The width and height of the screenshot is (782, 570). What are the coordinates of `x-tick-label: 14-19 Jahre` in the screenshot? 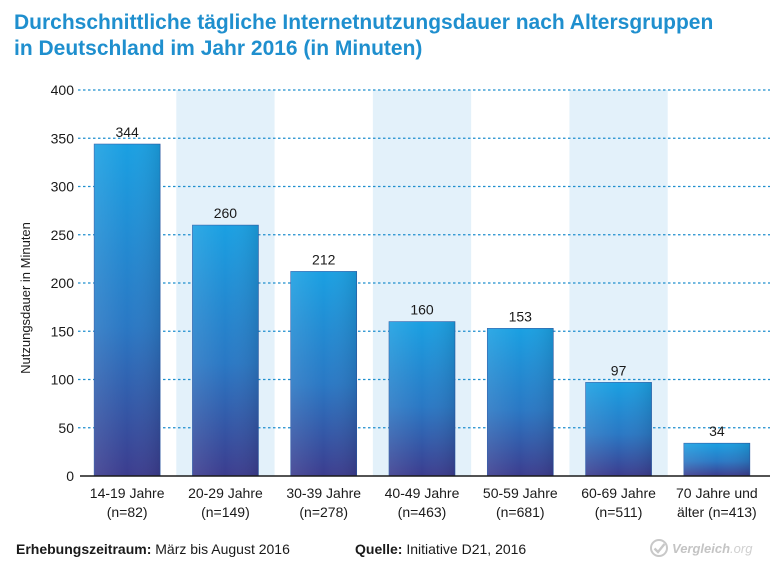 It's located at (127, 493).